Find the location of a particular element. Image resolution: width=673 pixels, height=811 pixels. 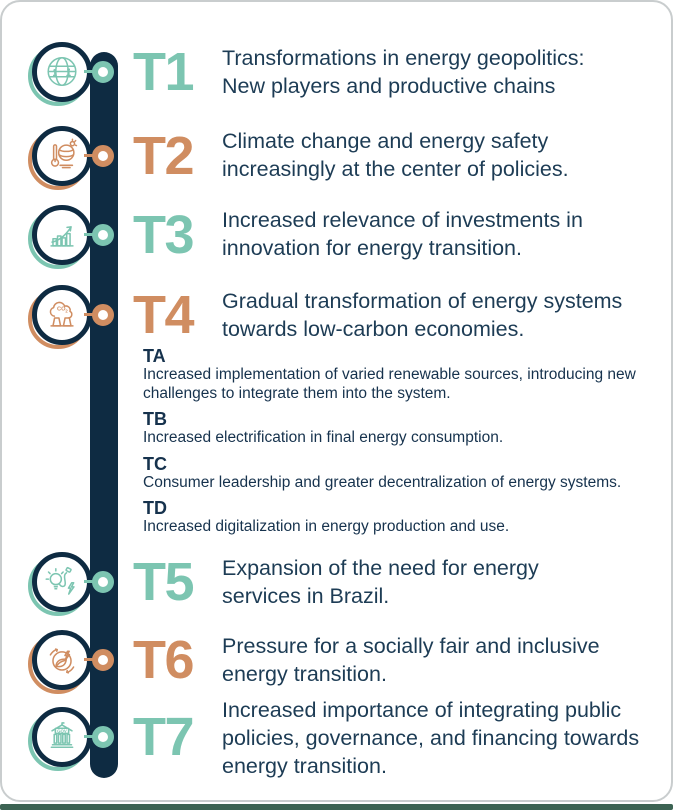

theme-node-t1 is located at coordinates (60, 74).